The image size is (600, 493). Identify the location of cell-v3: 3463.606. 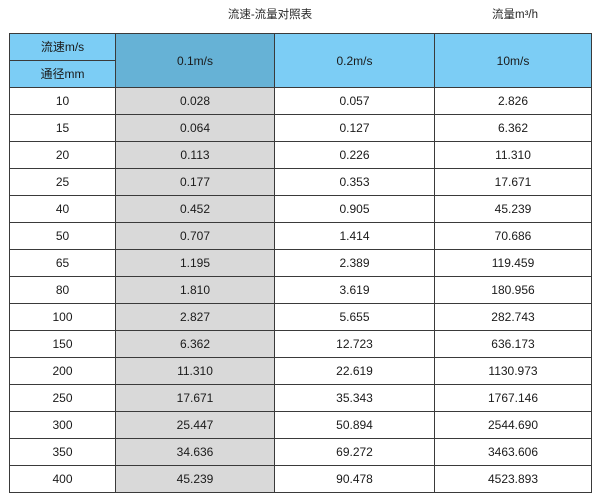
(513, 452).